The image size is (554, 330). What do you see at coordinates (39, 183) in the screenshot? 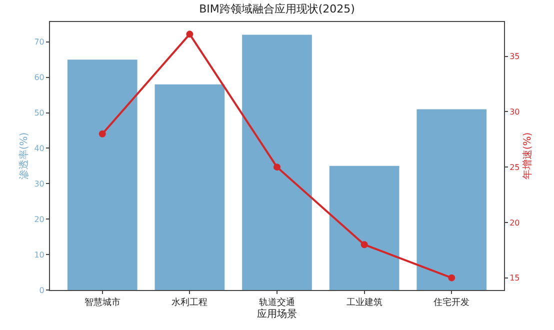
I see `y-tick-label: 30` at bounding box center [39, 183].